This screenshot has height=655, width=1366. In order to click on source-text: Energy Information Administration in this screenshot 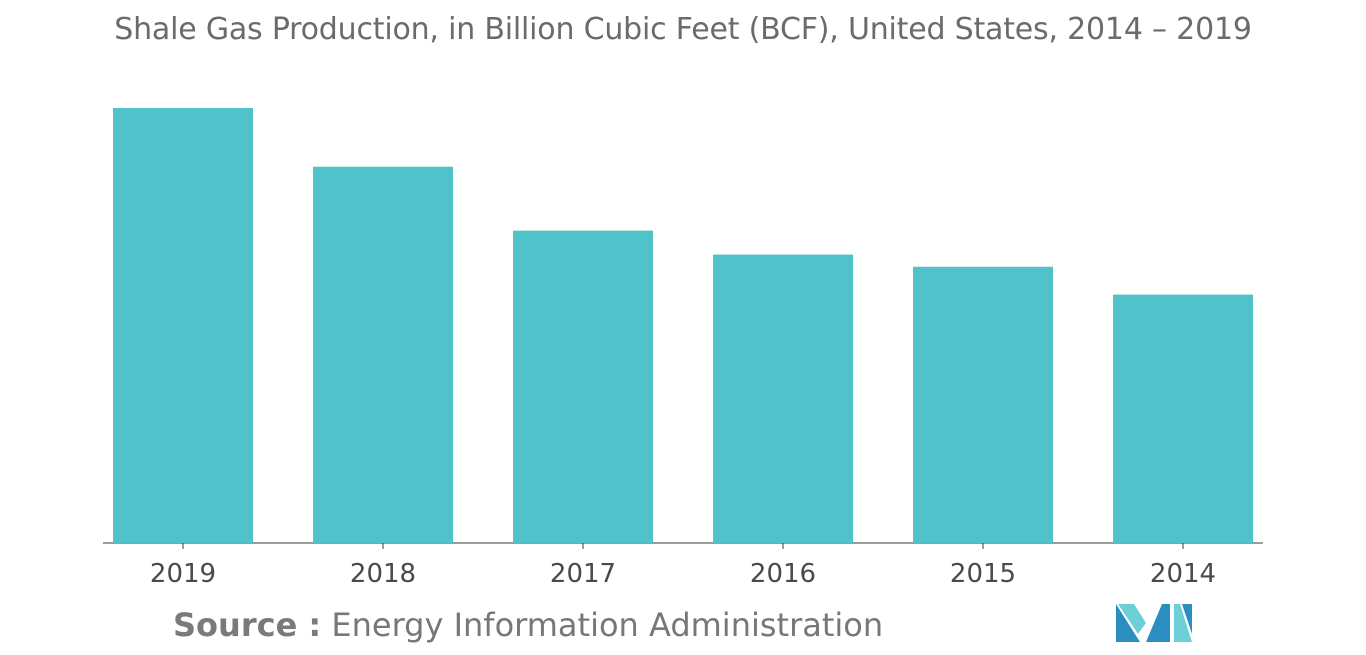, I will do `click(607, 625)`.